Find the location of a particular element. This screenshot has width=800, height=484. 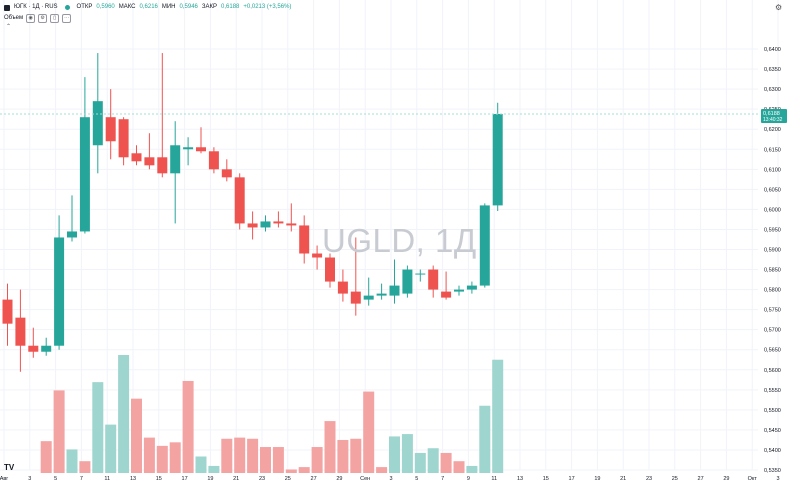

close-value: 0,6188 is located at coordinates (230, 7).